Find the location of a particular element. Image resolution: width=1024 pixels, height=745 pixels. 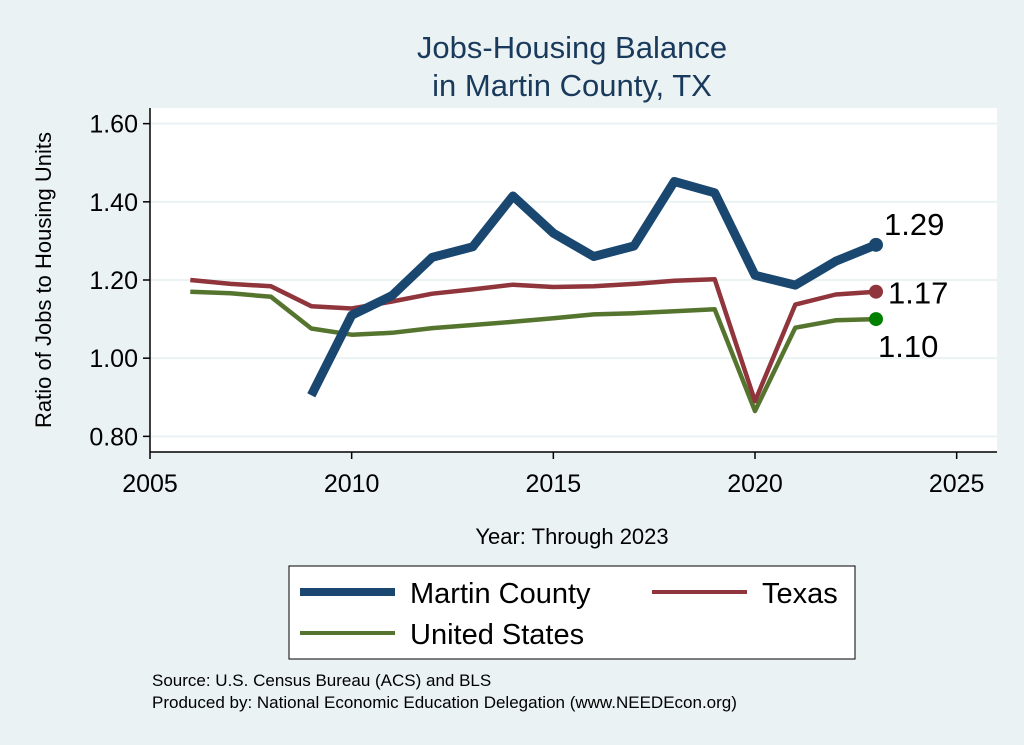

end-label-united-states: 1.10 is located at coordinates (908, 346).